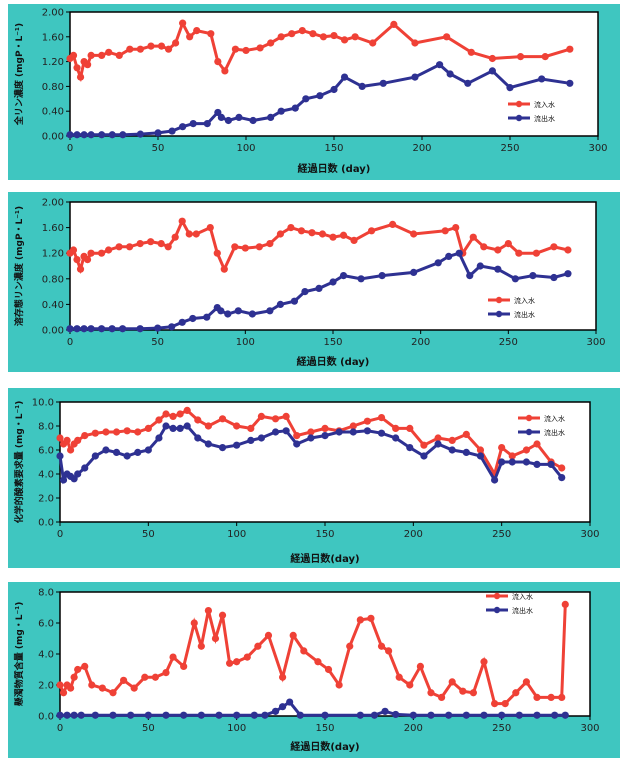 This screenshot has height=762, width=628. What do you see at coordinates (53, 331) in the screenshot?
I see `y-tick-label: 0.00` at bounding box center [53, 331].